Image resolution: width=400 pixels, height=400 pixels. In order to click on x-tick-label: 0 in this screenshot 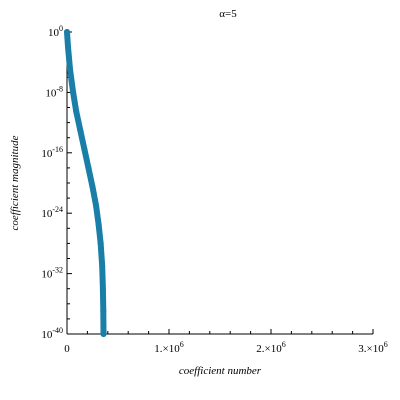, I will do `click(67, 349)`.